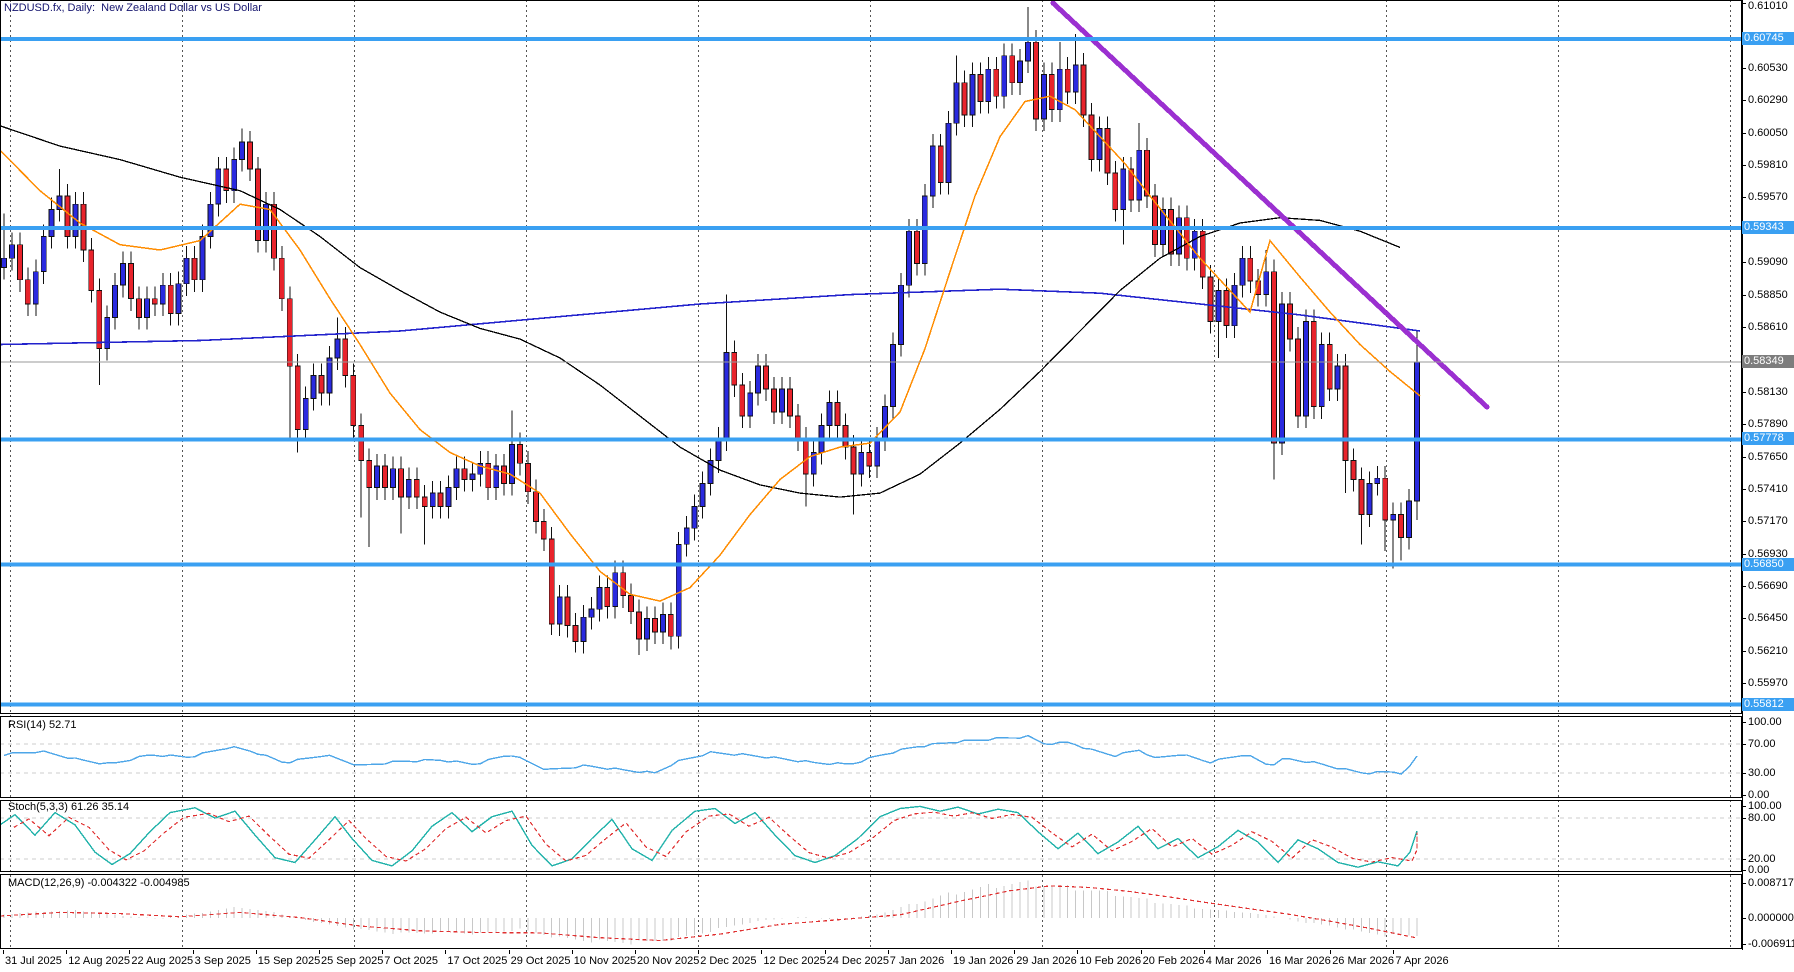 The height and width of the screenshot is (972, 1794). Describe the element at coordinates (1768, 704) in the screenshot. I see `level-price-badge: 0.55812` at that location.